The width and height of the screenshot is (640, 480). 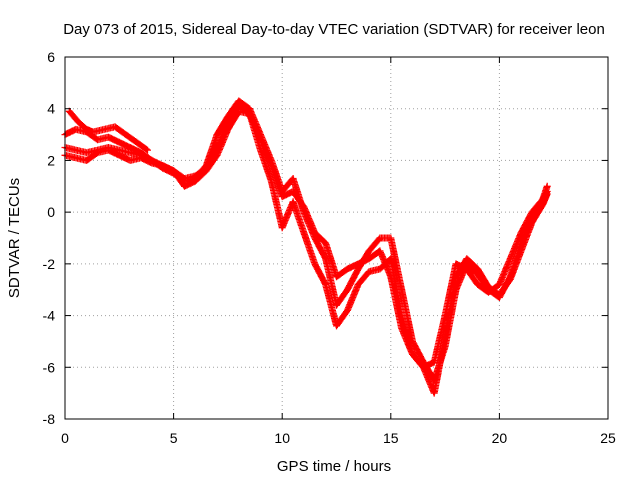 What do you see at coordinates (51, 160) in the screenshot?
I see `y-tick-label: 2` at bounding box center [51, 160].